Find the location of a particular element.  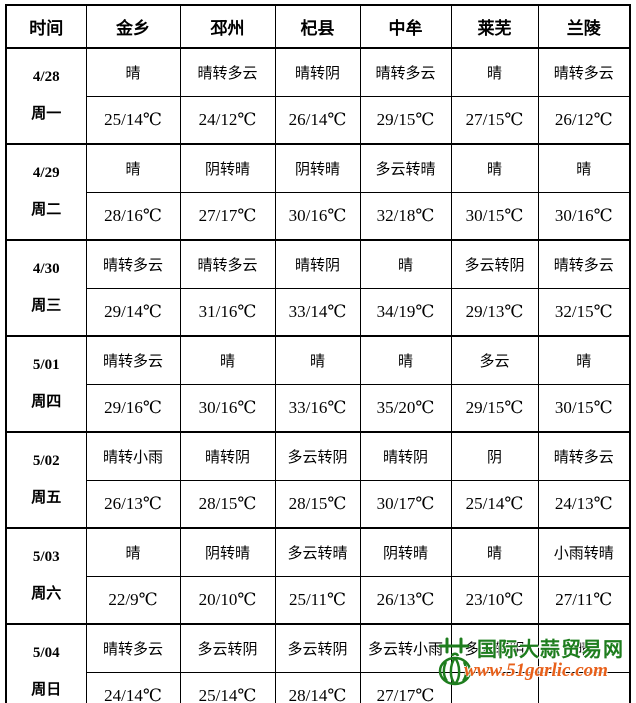

city-header-zhongmu: 中牟 is located at coordinates (405, 26).